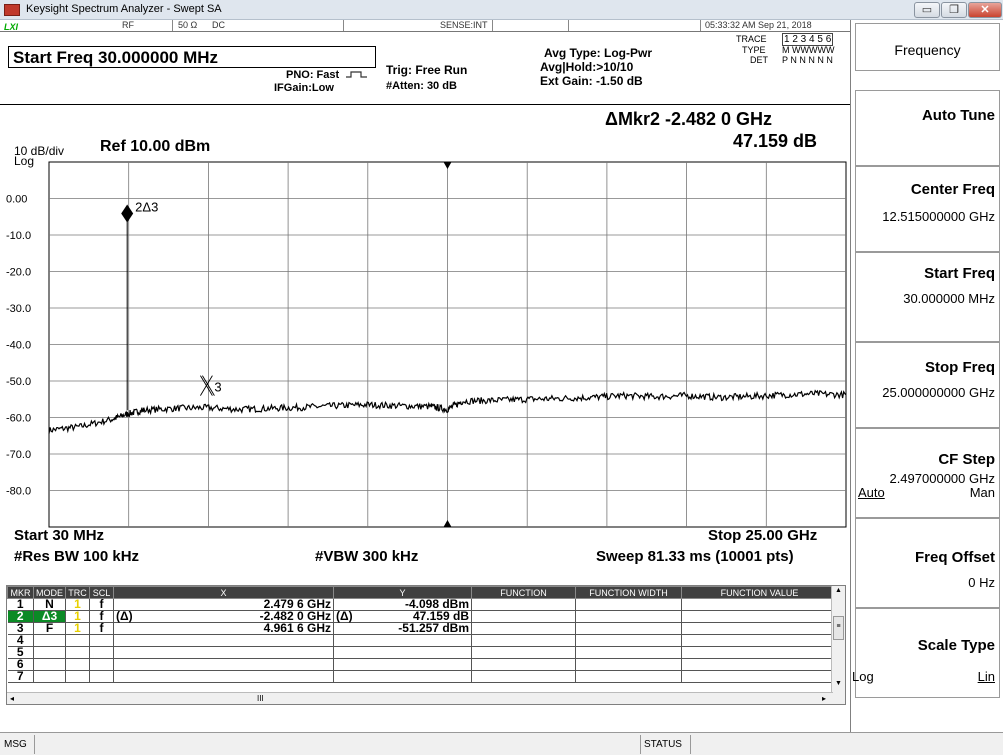 Image resolution: width=1003 pixels, height=755 pixels. I want to click on scale-log-option: Log, so click(863, 676).